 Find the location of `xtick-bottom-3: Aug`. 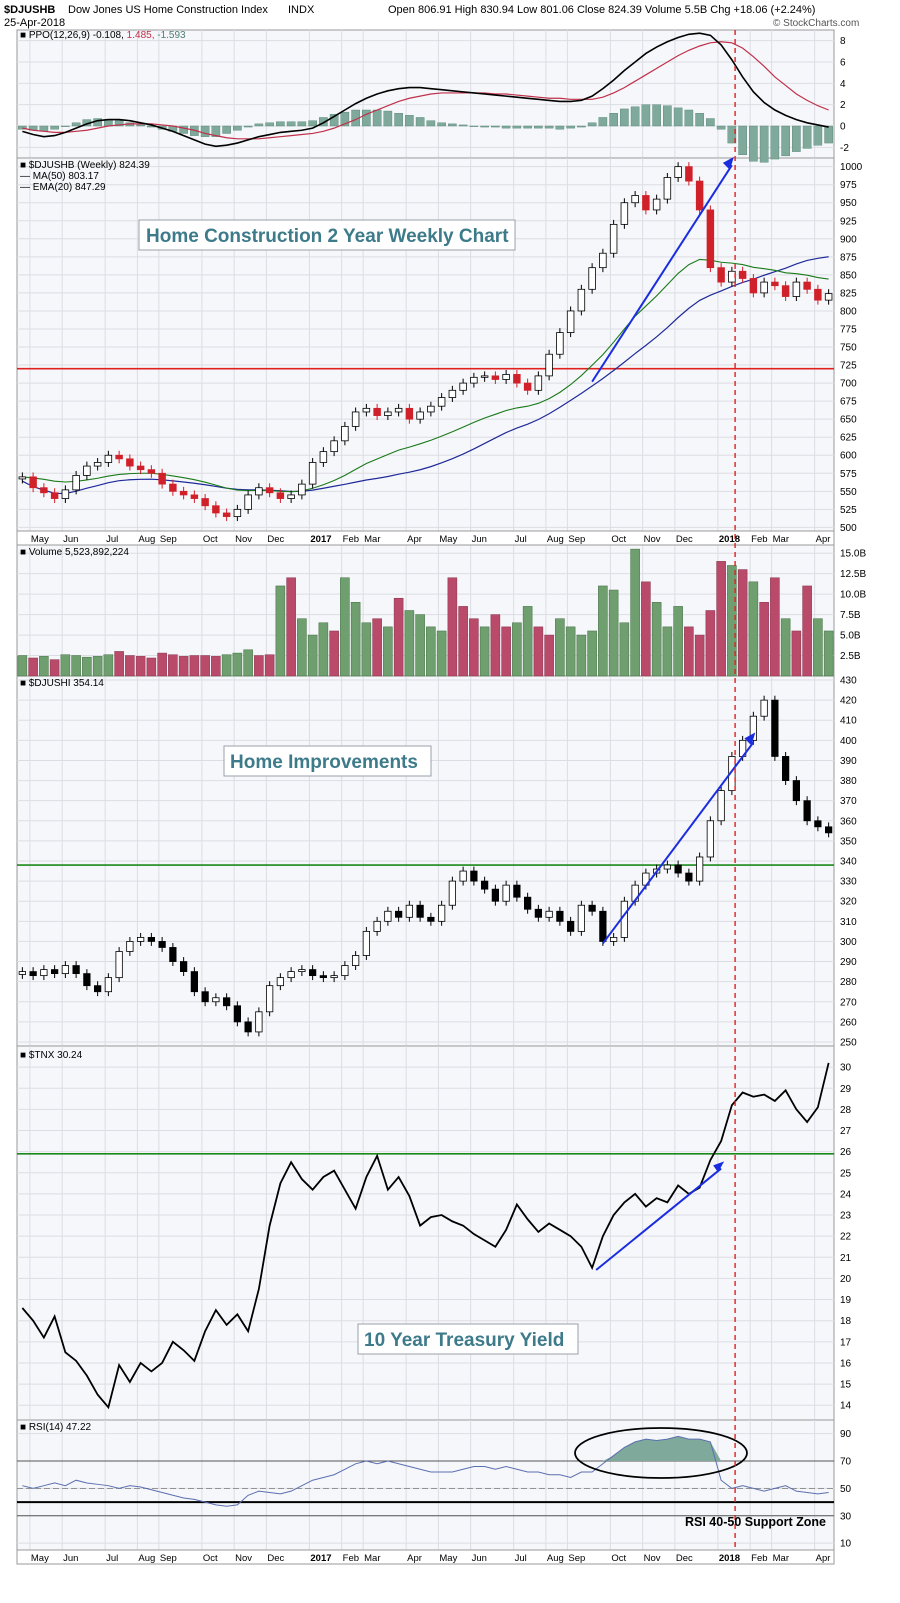

xtick-bottom-3: Aug is located at coordinates (146, 1558).